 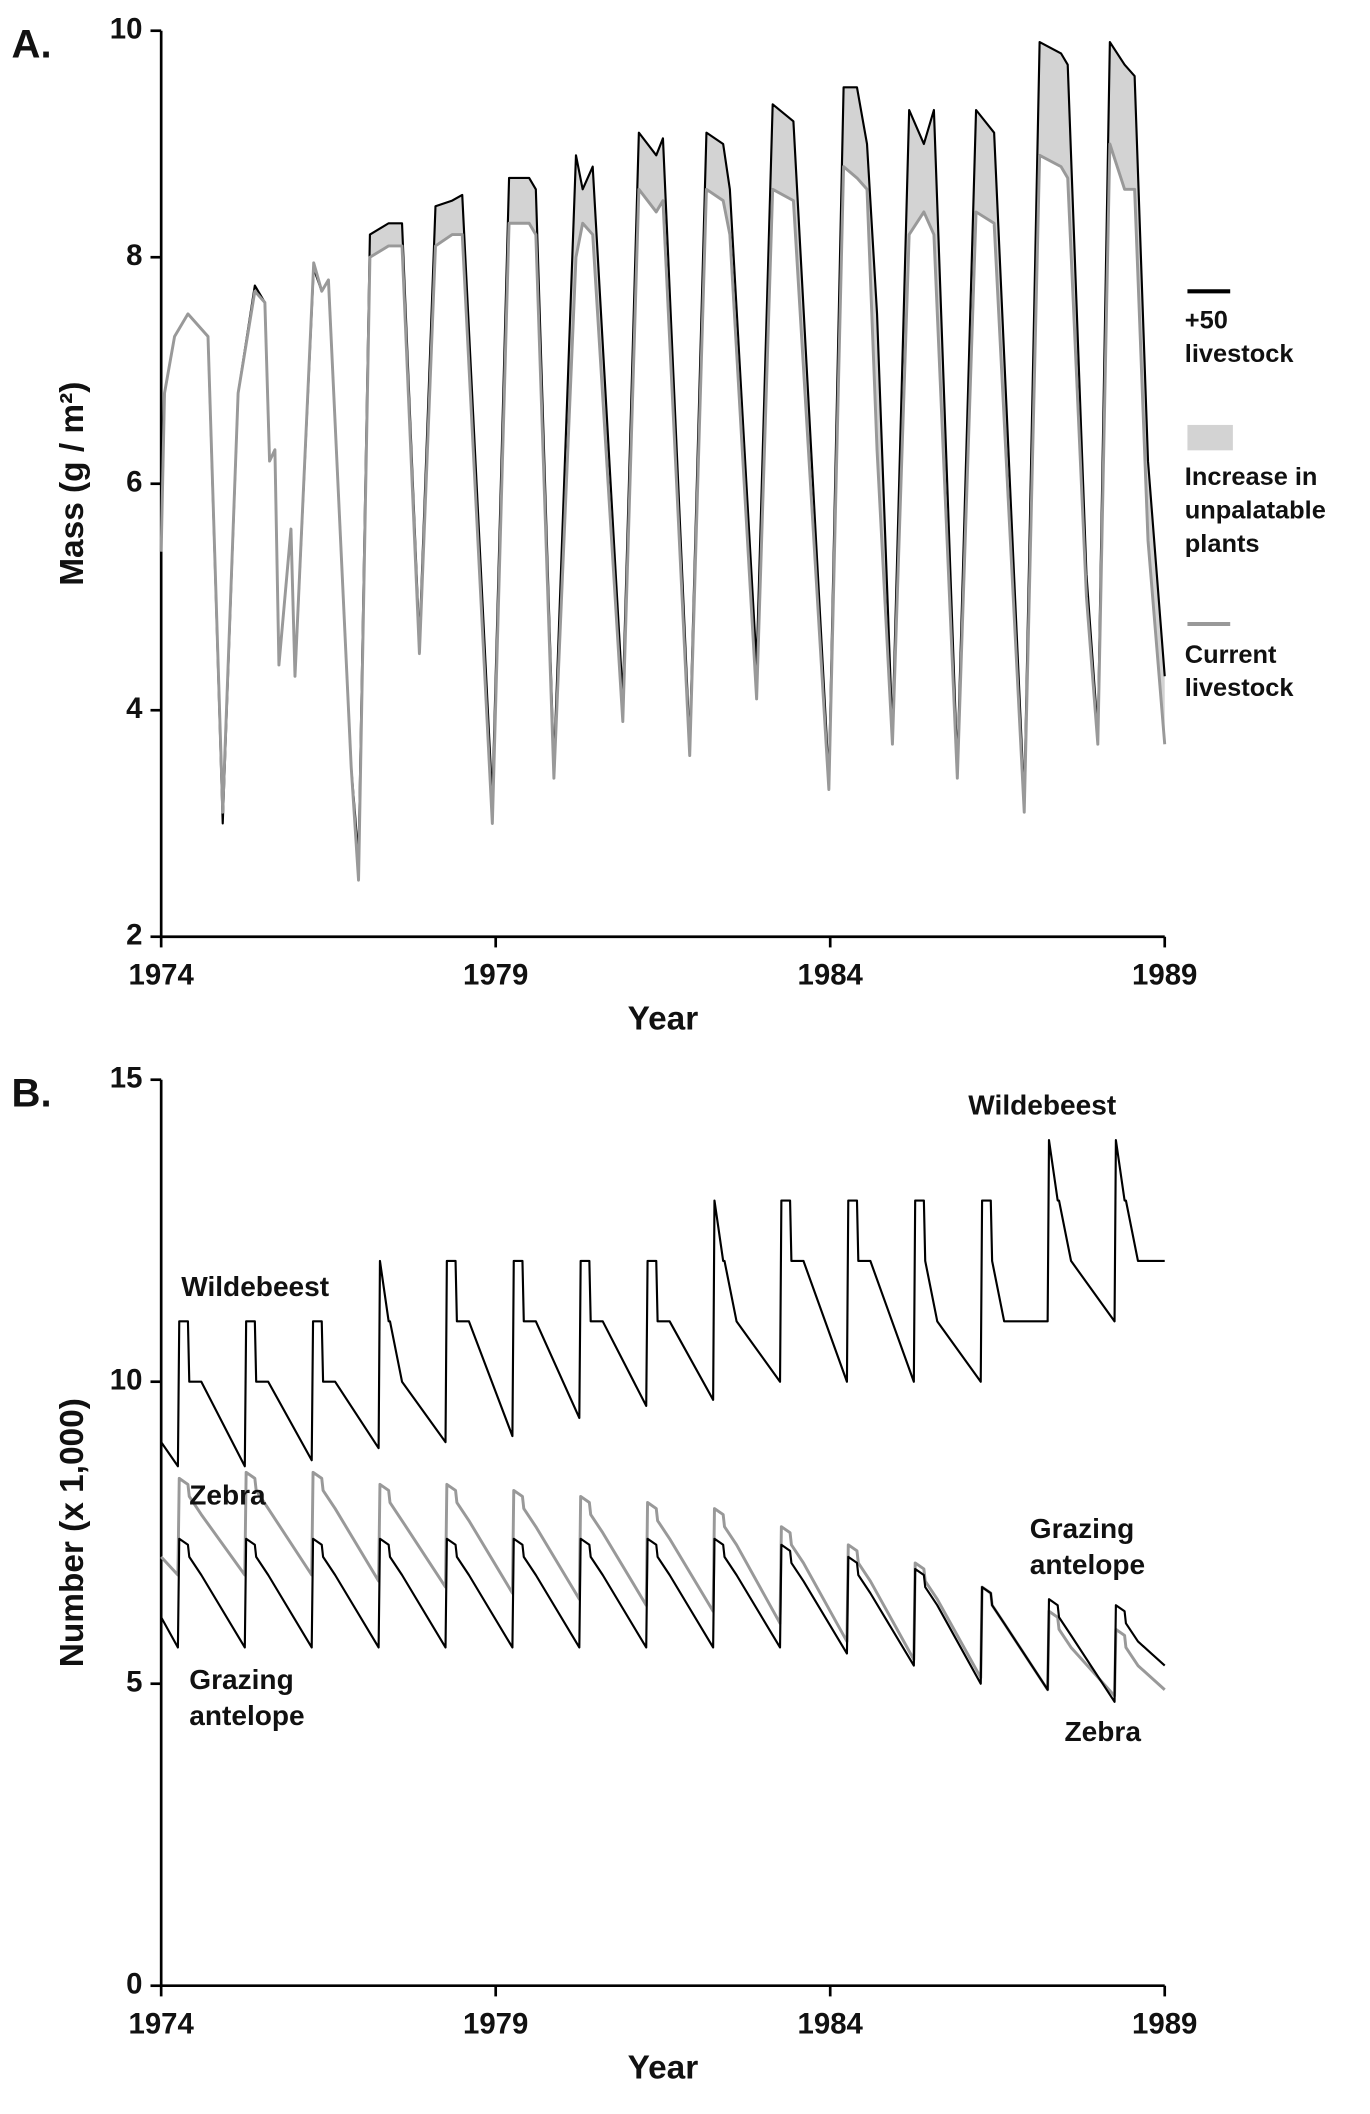 I want to click on legend-label-box: Increase in unpalatable plants, so click(x=1255, y=511).